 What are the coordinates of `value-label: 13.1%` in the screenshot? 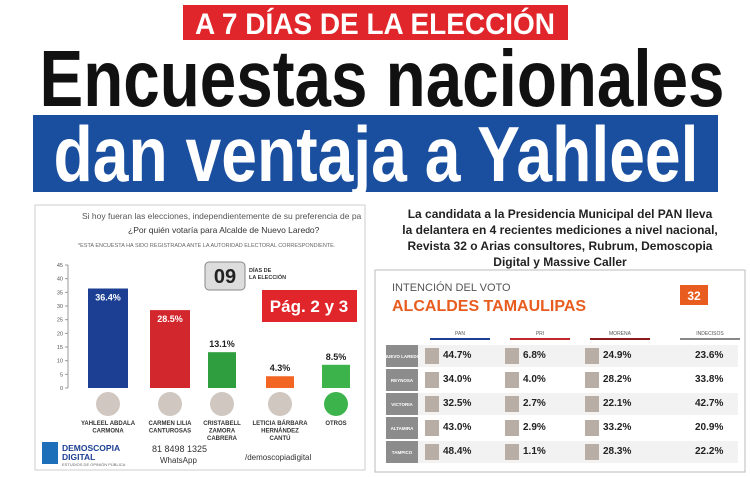 It's located at (222, 344).